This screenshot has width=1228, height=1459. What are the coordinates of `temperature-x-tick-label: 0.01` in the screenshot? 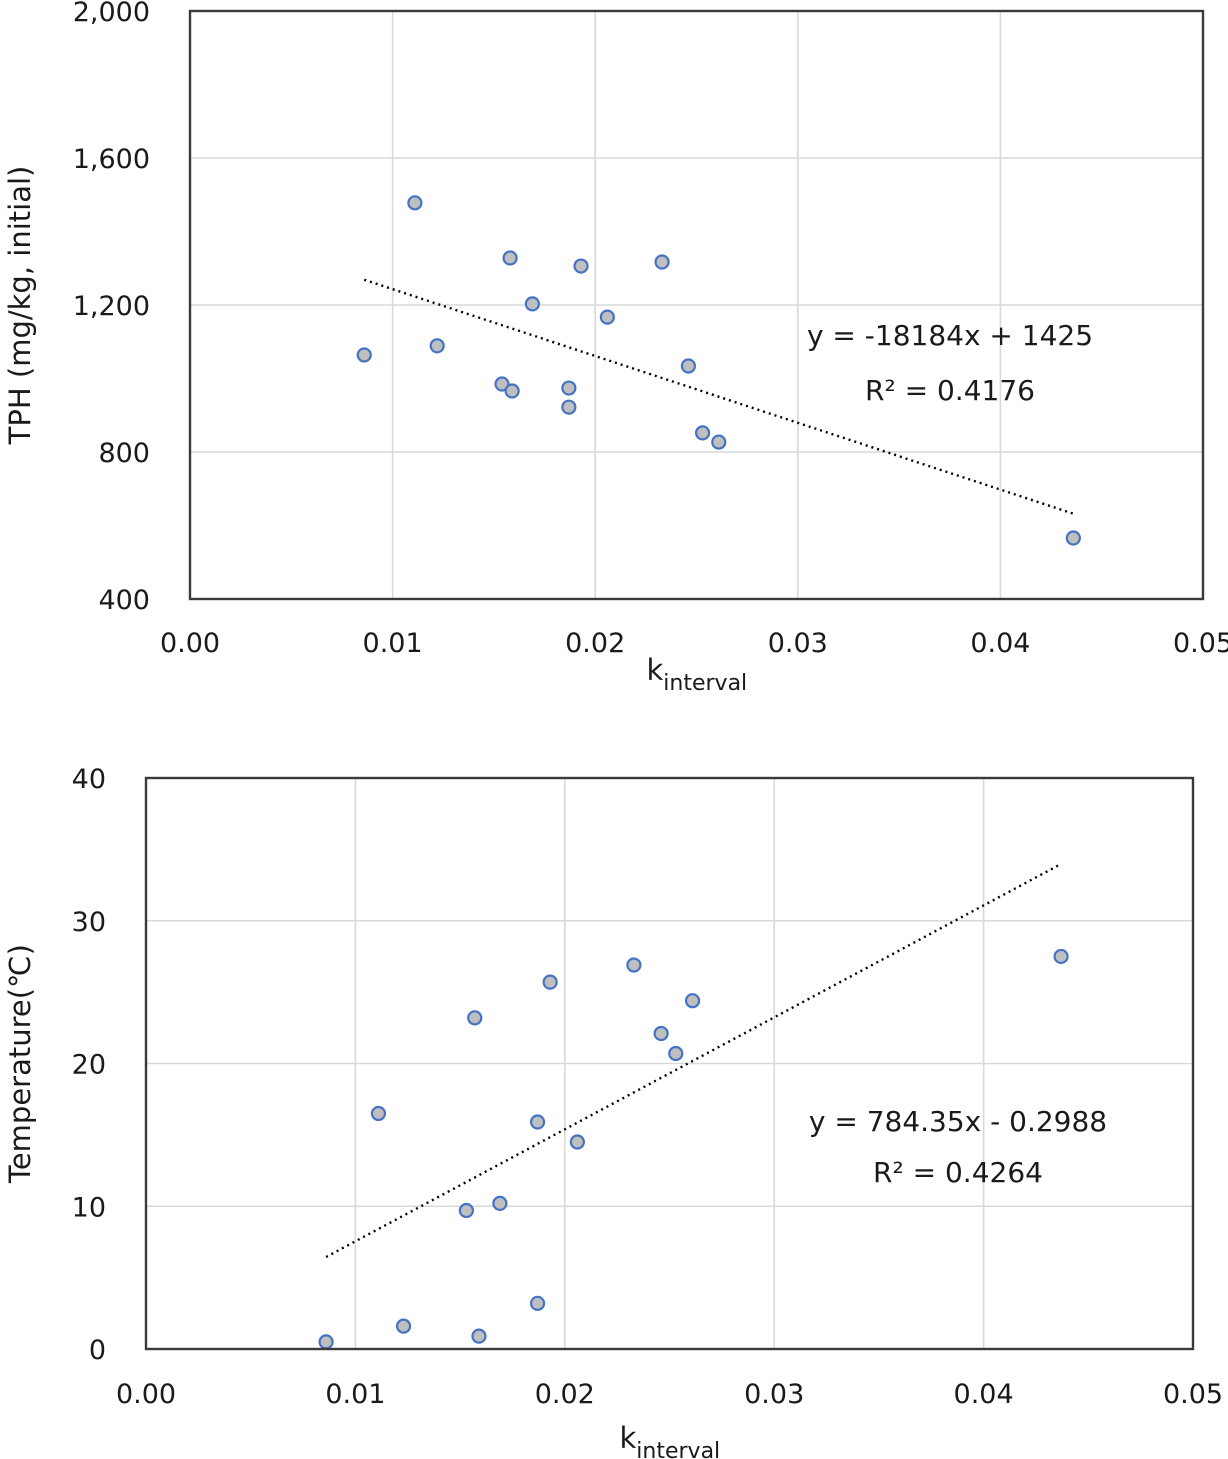 It's located at (355, 1394).